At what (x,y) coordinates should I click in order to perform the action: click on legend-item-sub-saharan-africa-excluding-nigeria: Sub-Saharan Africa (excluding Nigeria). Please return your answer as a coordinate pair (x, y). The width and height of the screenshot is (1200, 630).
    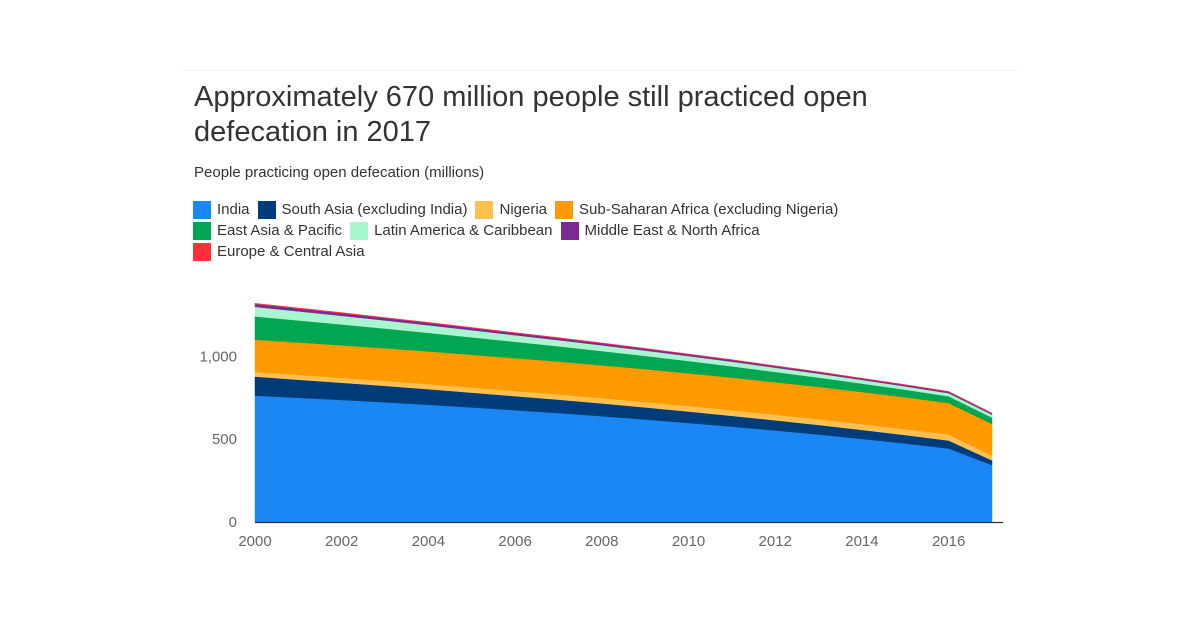
    Looking at the image, I should click on (696, 211).